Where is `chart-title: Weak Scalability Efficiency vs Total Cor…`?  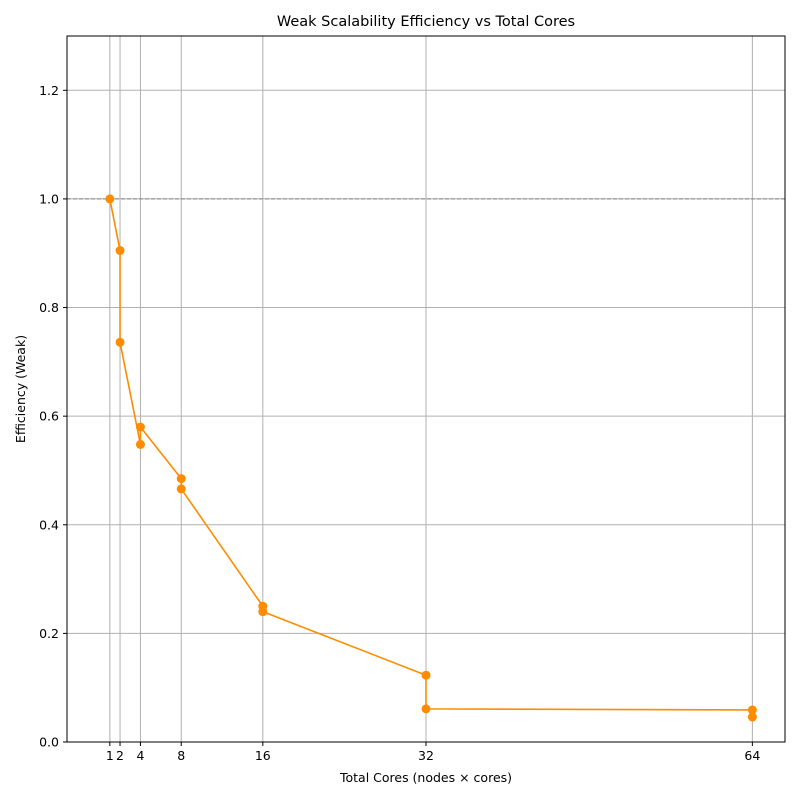 chart-title: Weak Scalability Efficiency vs Total Cor… is located at coordinates (426, 22).